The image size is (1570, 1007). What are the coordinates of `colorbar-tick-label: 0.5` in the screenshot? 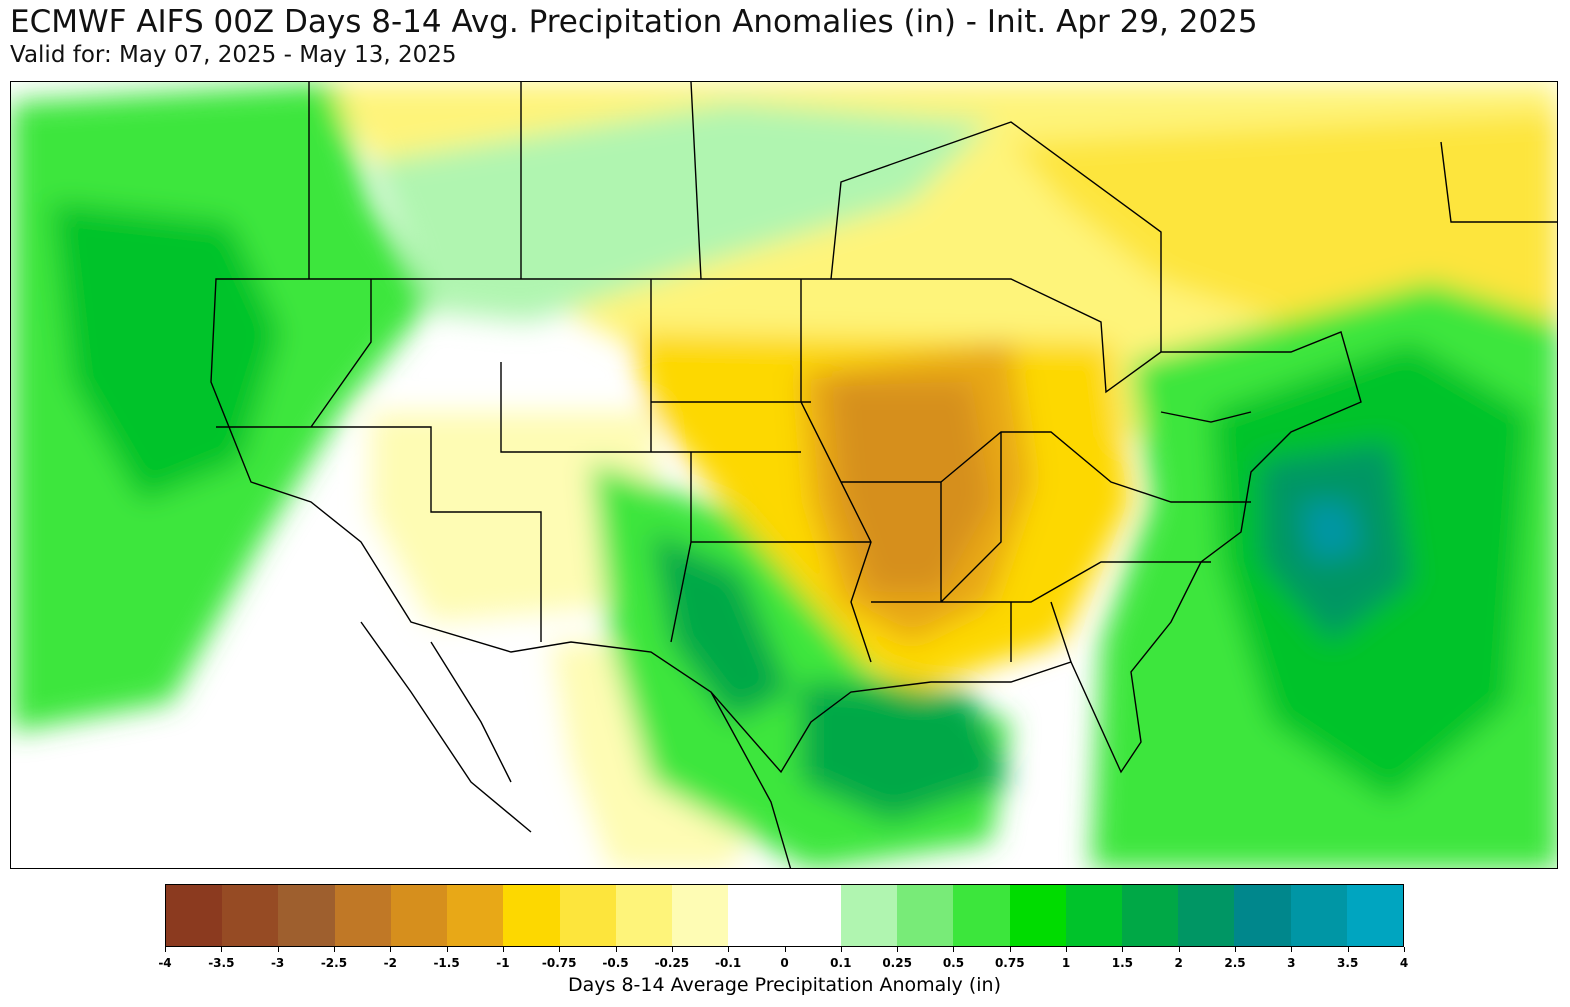 It's located at (953, 963).